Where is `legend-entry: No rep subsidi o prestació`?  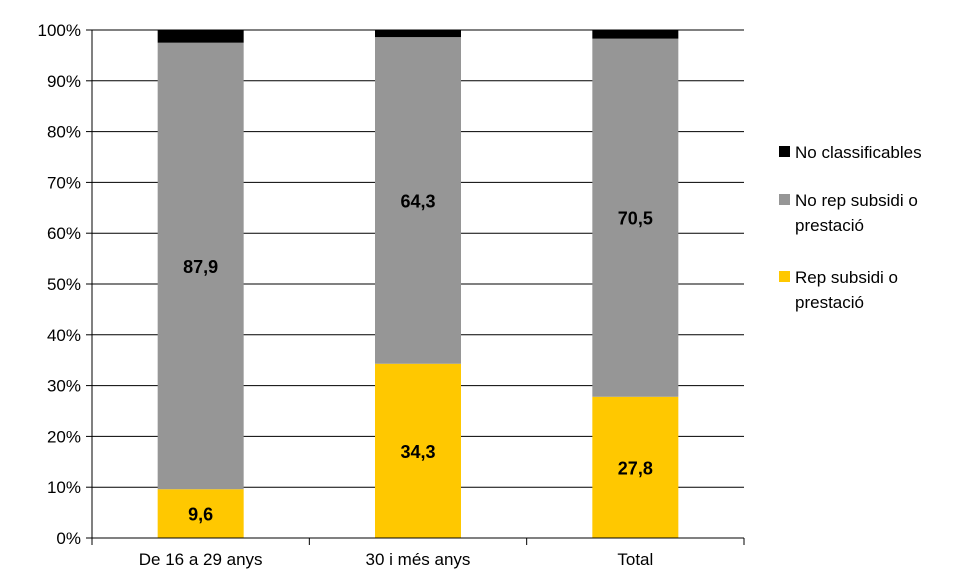
legend-entry: No rep subsidi o prestació is located at coordinates (856, 213).